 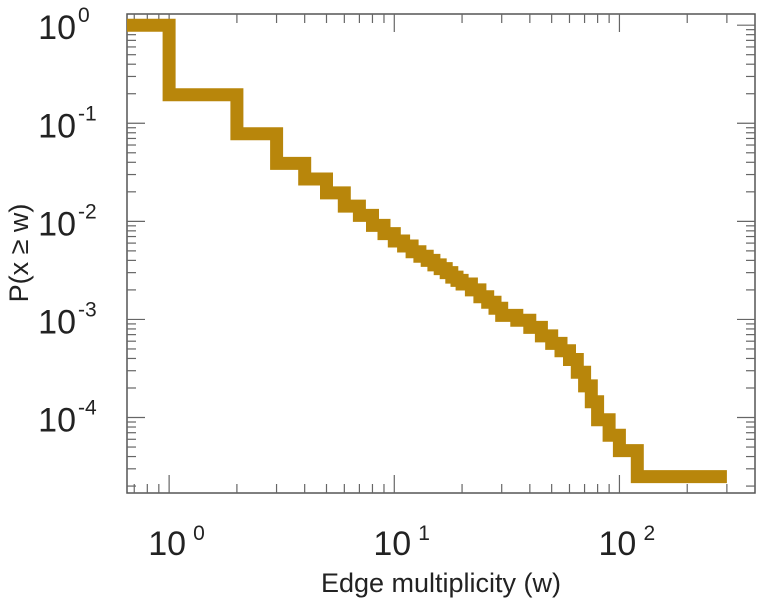 I want to click on x-tick-exponent: 1, so click(x=424, y=533).